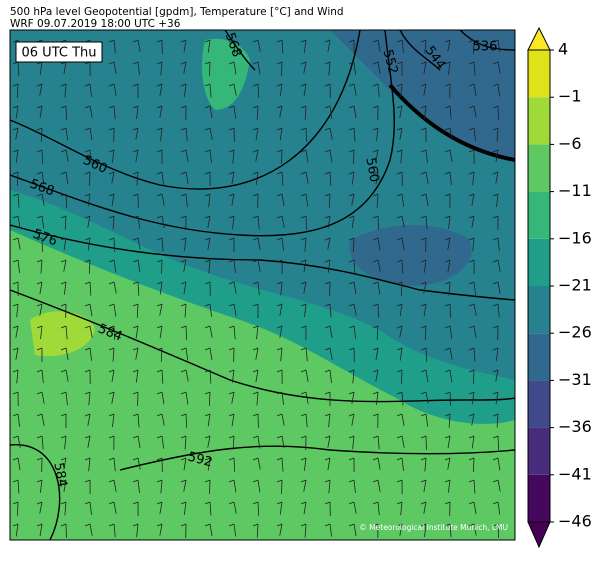 The image size is (603, 562). I want to click on colorbar-tick-label: −26, so click(575, 332).